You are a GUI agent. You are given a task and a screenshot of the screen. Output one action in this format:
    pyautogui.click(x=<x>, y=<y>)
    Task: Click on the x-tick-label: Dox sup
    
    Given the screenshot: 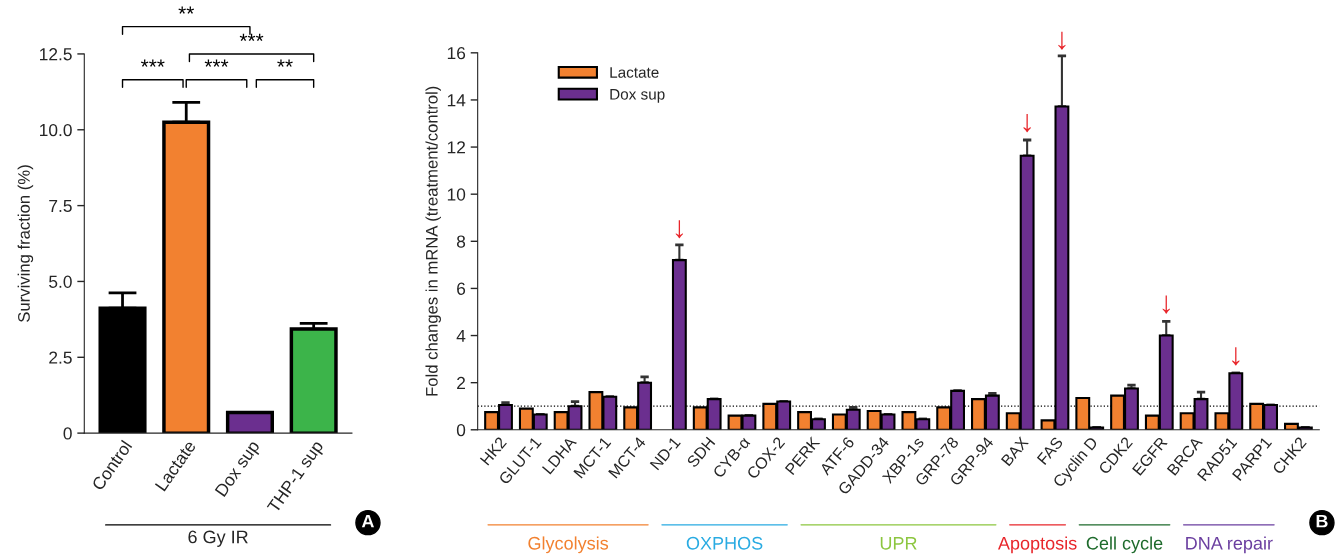 What is the action you would take?
    pyautogui.click(x=238, y=469)
    